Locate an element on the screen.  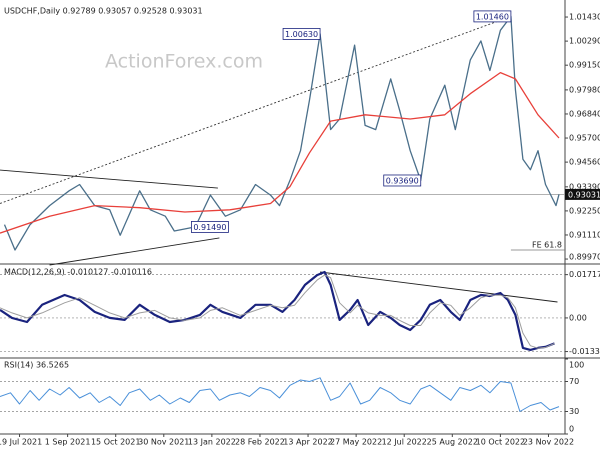
x-tick-label: 1 Sep 2021 is located at coordinates (68, 442).